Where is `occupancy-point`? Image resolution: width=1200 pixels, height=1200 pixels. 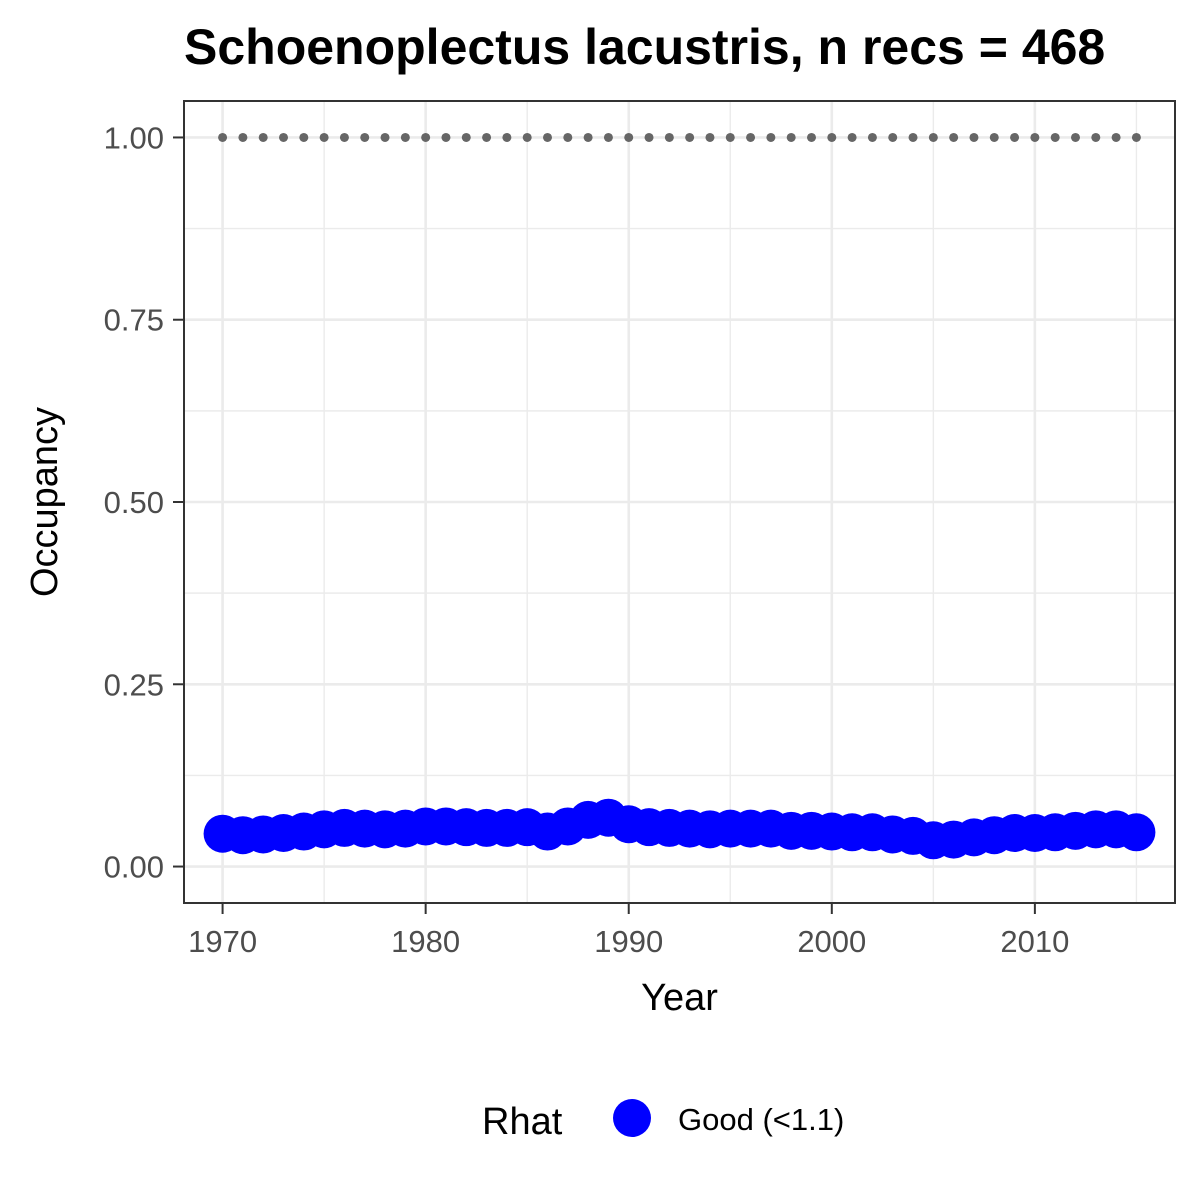
occupancy-point is located at coordinates (1136, 832).